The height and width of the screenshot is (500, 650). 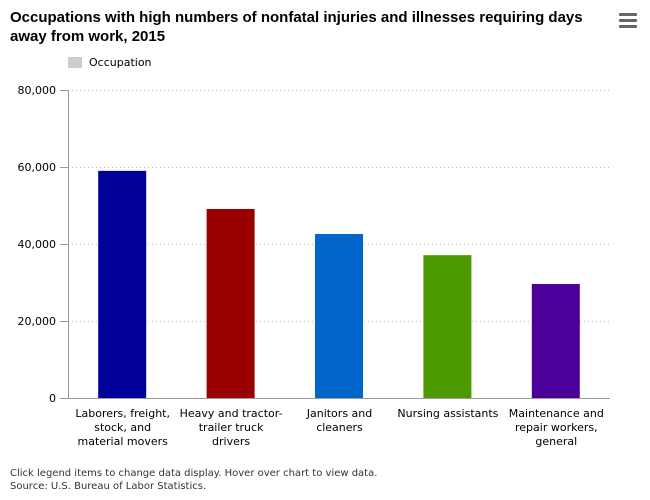 I want to click on y-tick-label: 20,000, so click(x=37, y=321).